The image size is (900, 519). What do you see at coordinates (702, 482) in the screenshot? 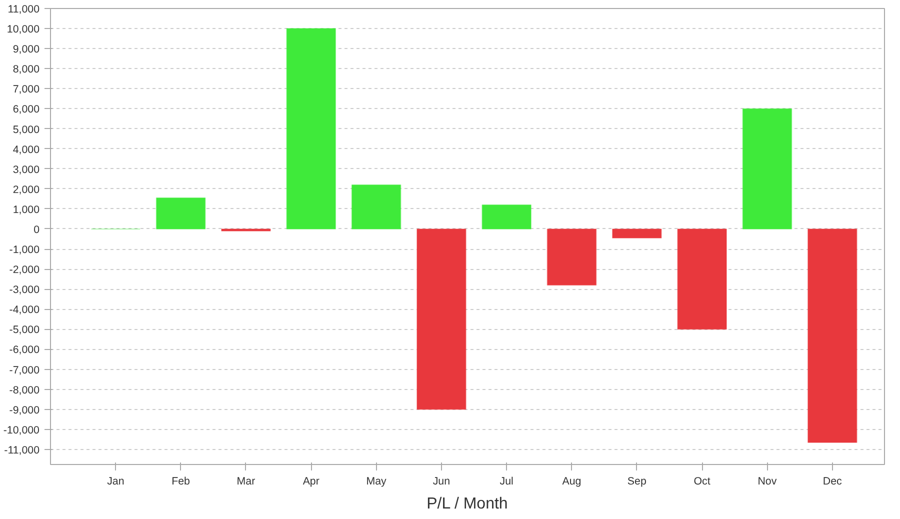
I see `x-tick-label: Oct` at bounding box center [702, 482].